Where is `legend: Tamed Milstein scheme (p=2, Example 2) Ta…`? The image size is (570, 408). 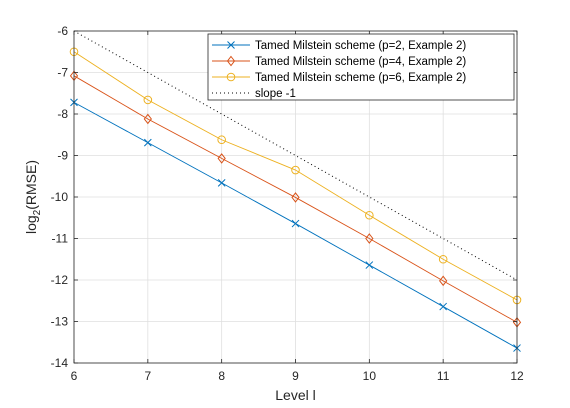
legend: Tamed Milstein scheme (p=2, Example 2) Ta… is located at coordinates (361, 67).